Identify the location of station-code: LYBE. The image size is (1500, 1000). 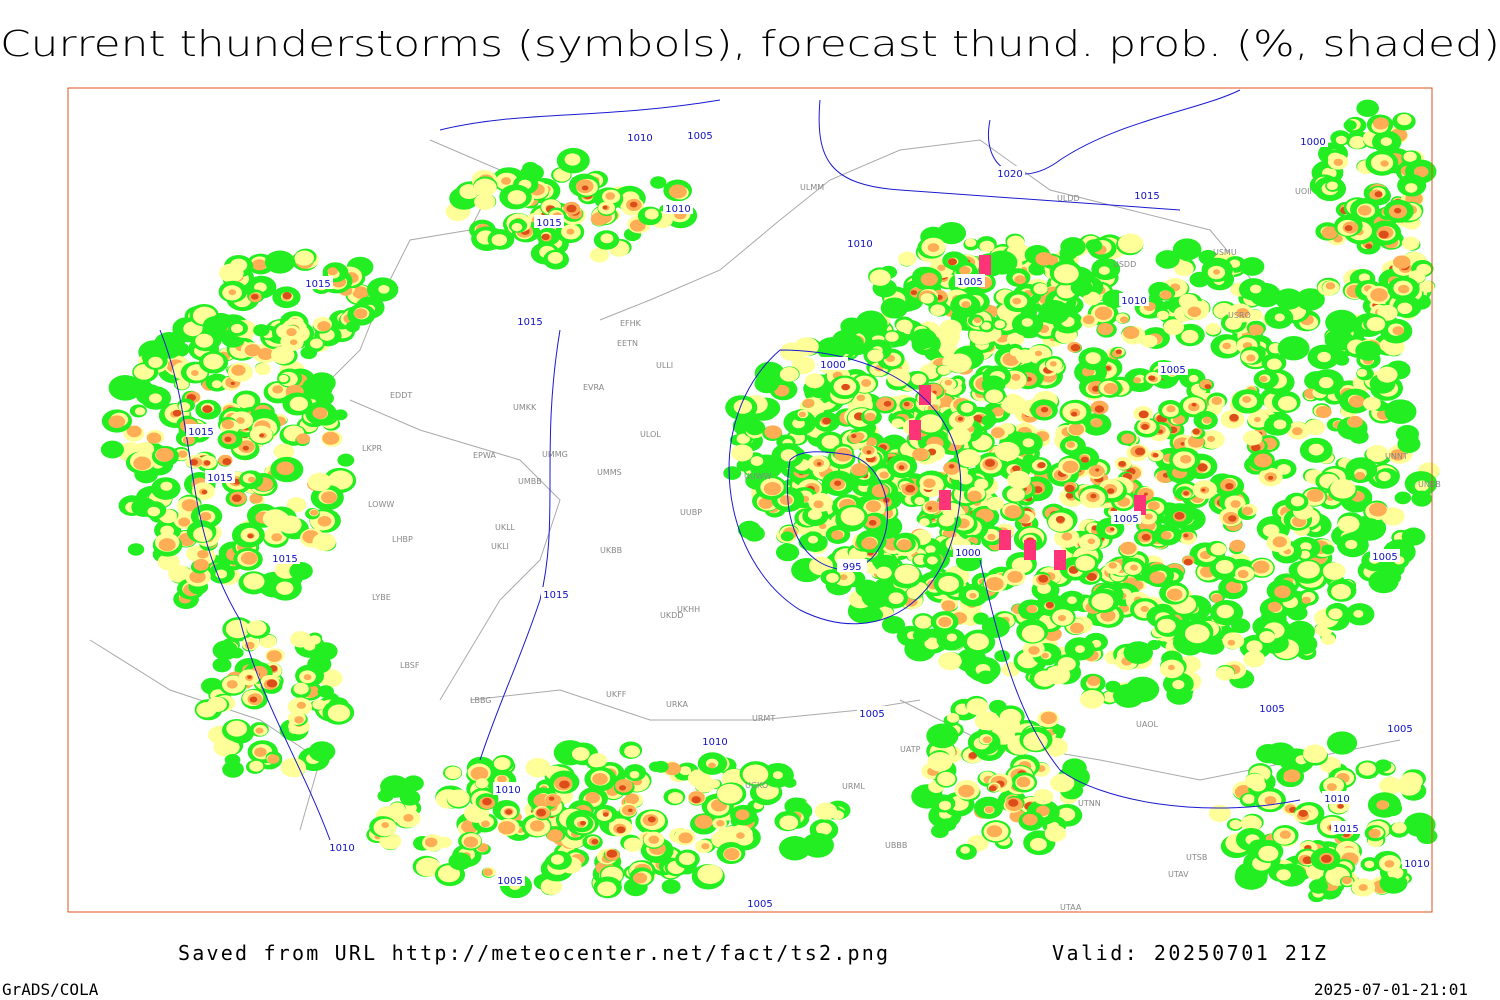
(381, 597).